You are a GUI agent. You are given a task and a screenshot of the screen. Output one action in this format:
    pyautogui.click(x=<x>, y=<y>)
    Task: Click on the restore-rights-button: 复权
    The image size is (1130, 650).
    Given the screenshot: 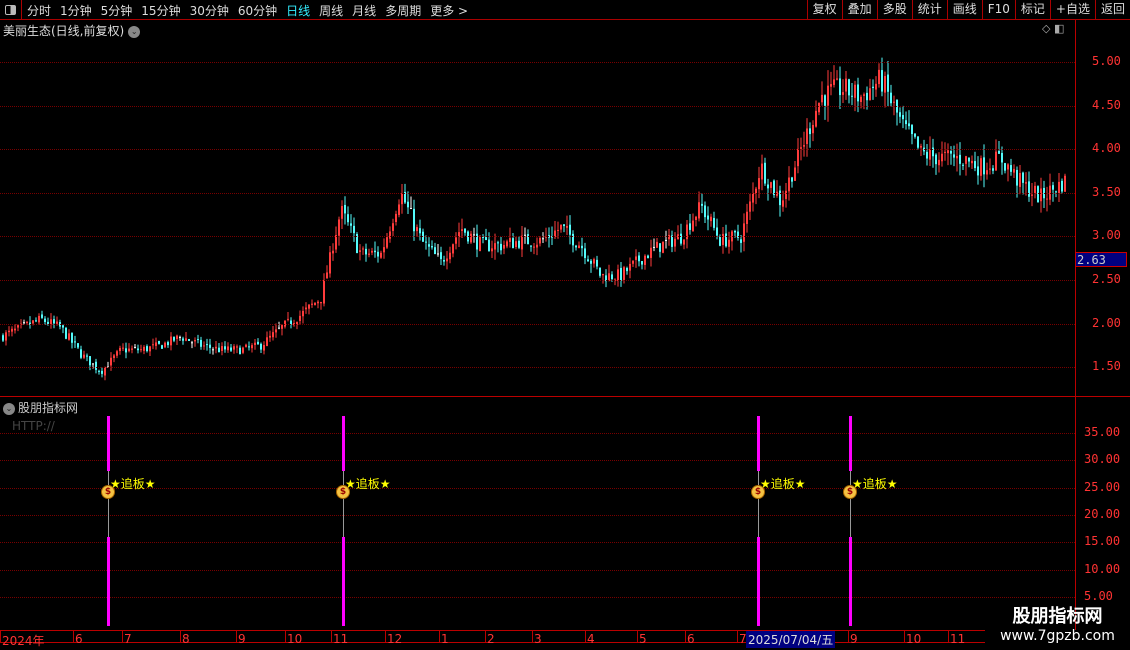 What is the action you would take?
    pyautogui.click(x=824, y=10)
    